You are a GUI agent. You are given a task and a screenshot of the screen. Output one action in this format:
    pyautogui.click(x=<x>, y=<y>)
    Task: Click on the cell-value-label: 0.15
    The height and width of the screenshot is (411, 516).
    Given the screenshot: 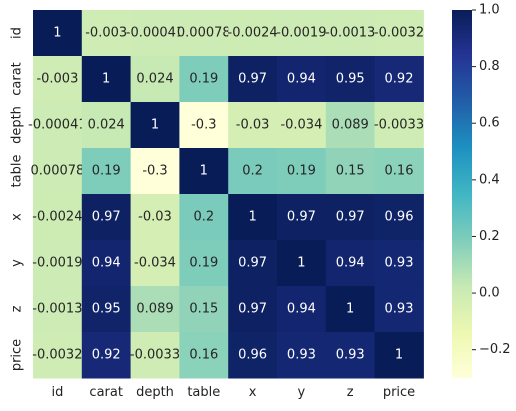 What is the action you would take?
    pyautogui.click(x=203, y=309)
    